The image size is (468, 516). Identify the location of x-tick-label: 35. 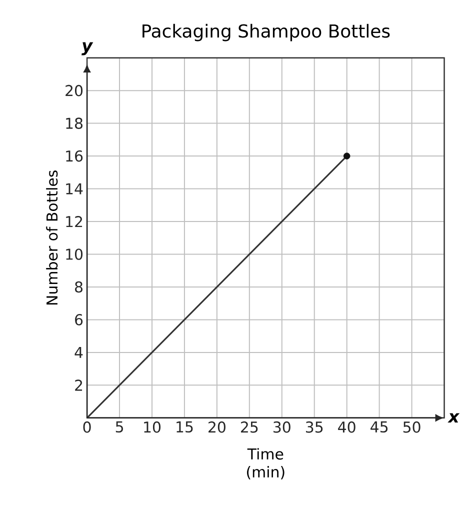
(314, 427).